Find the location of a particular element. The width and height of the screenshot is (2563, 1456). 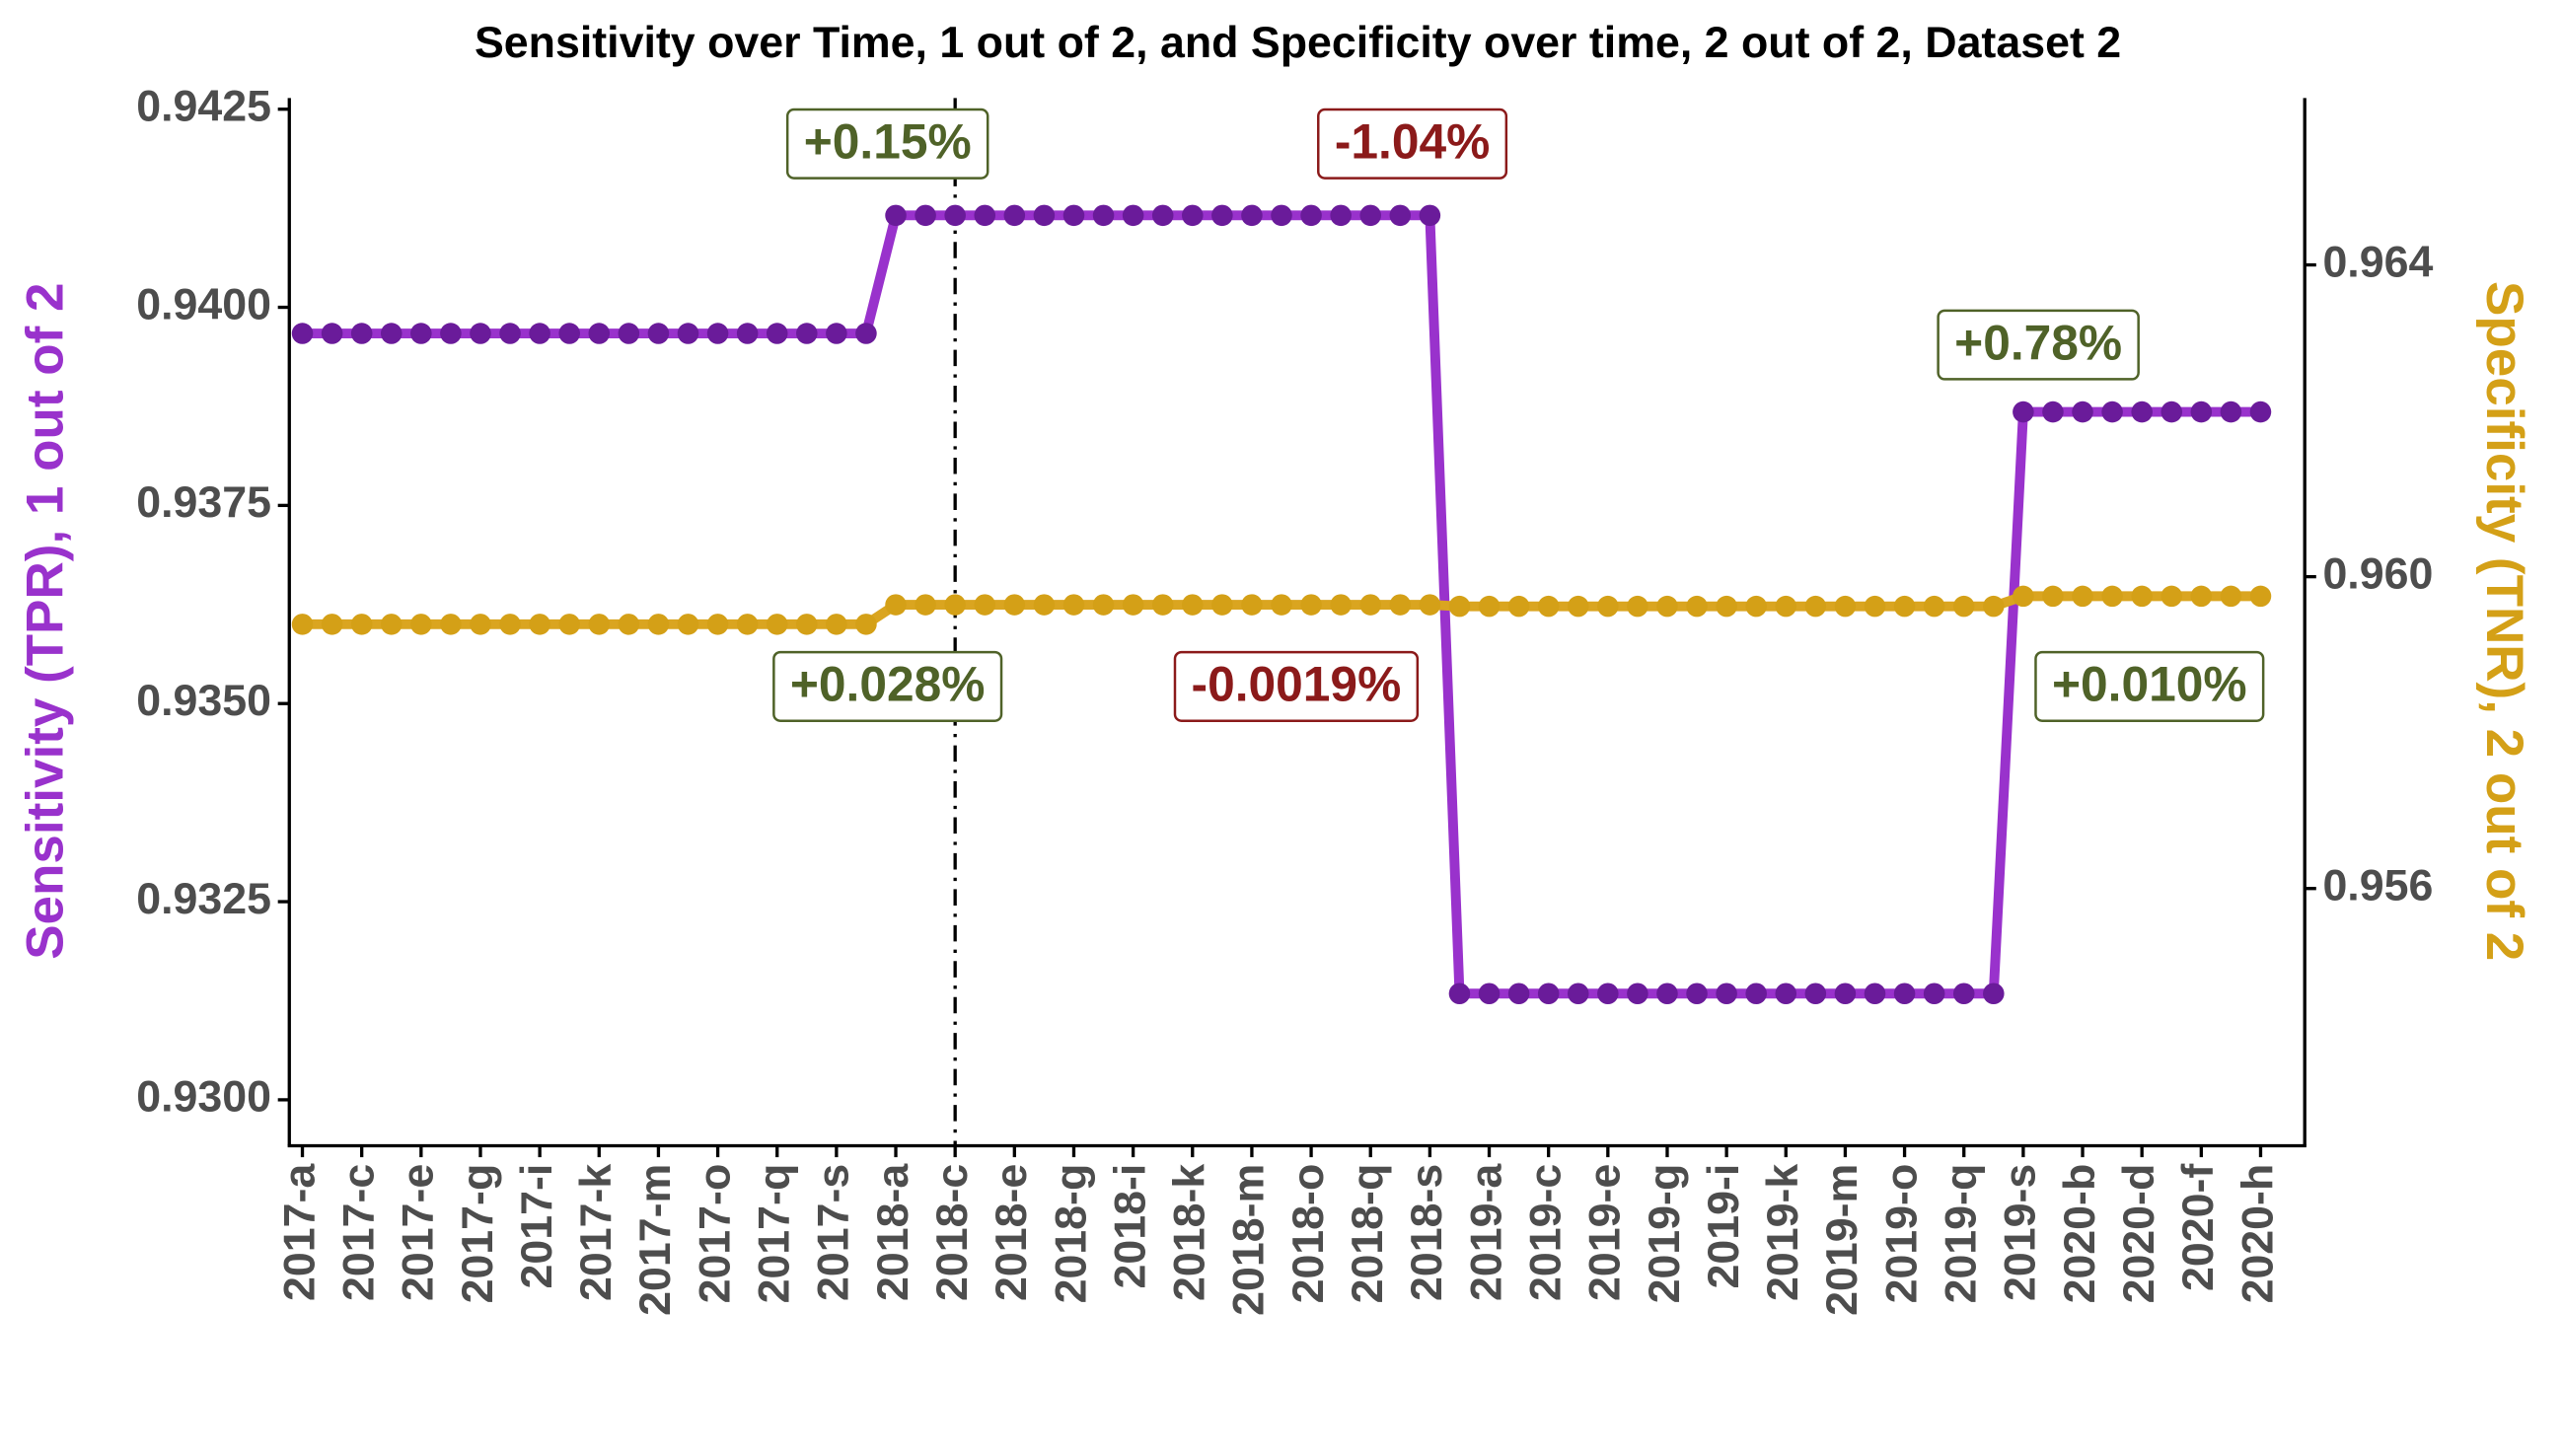

x-tick-label: 2020-b is located at coordinates (2080, 1234).